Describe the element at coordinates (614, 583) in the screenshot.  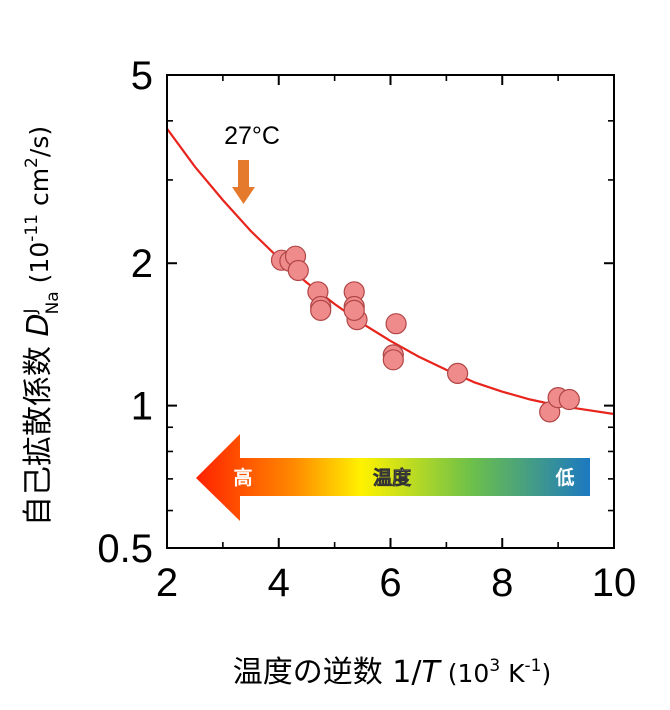
I see `x-tick-label: 10` at that location.